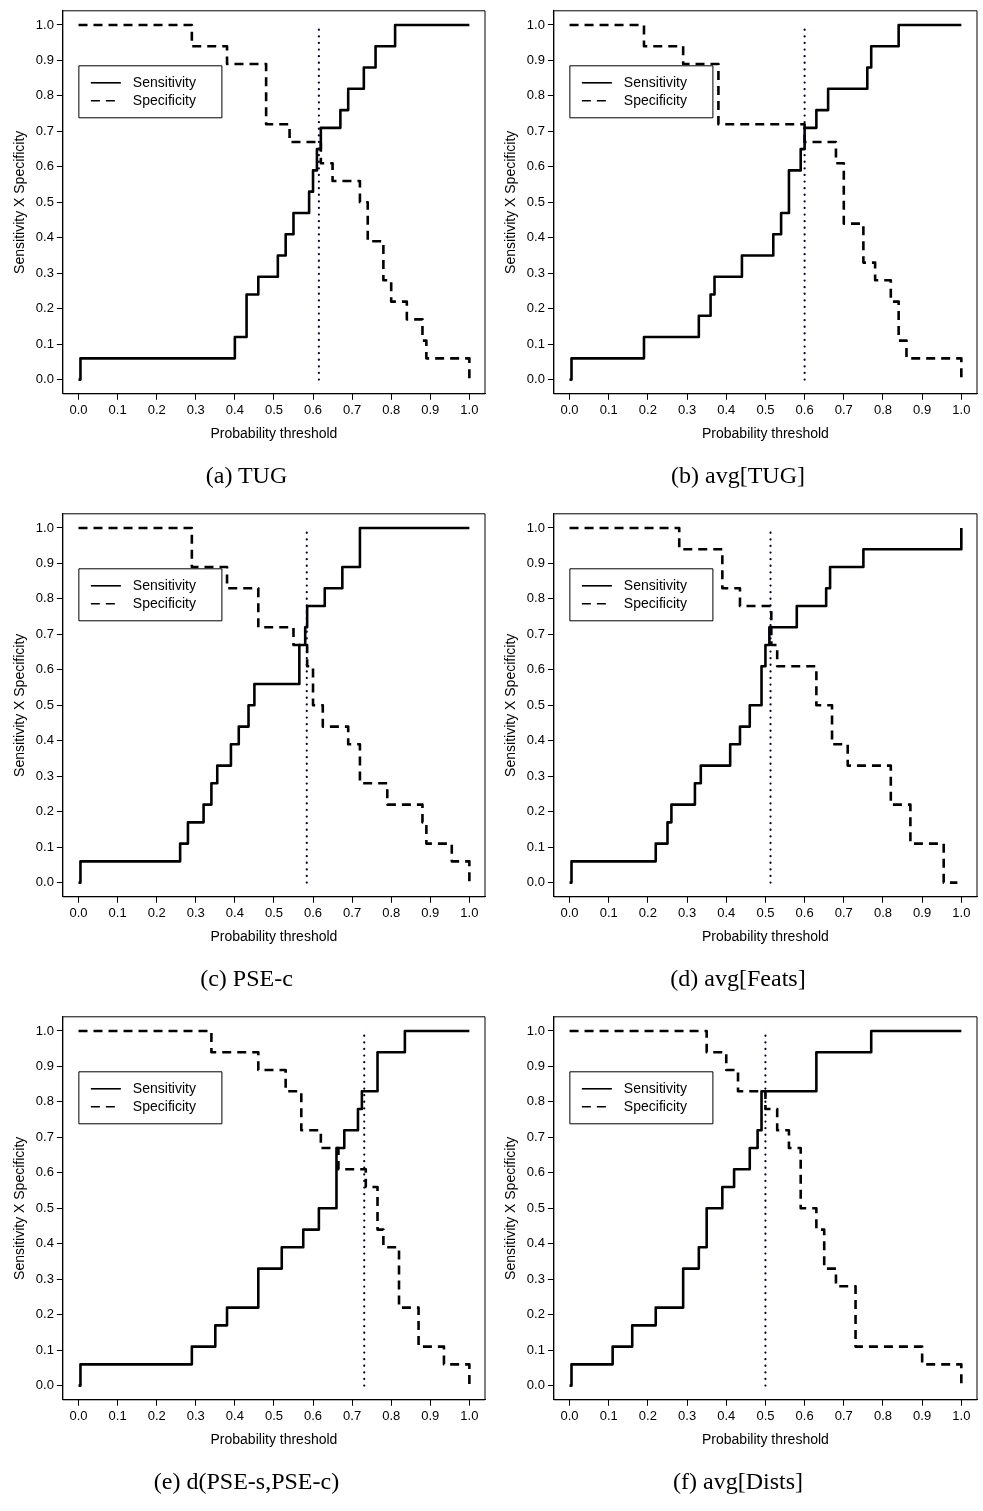  Describe the element at coordinates (535, 775) in the screenshot. I see `y-tick-label: 0.3` at that location.